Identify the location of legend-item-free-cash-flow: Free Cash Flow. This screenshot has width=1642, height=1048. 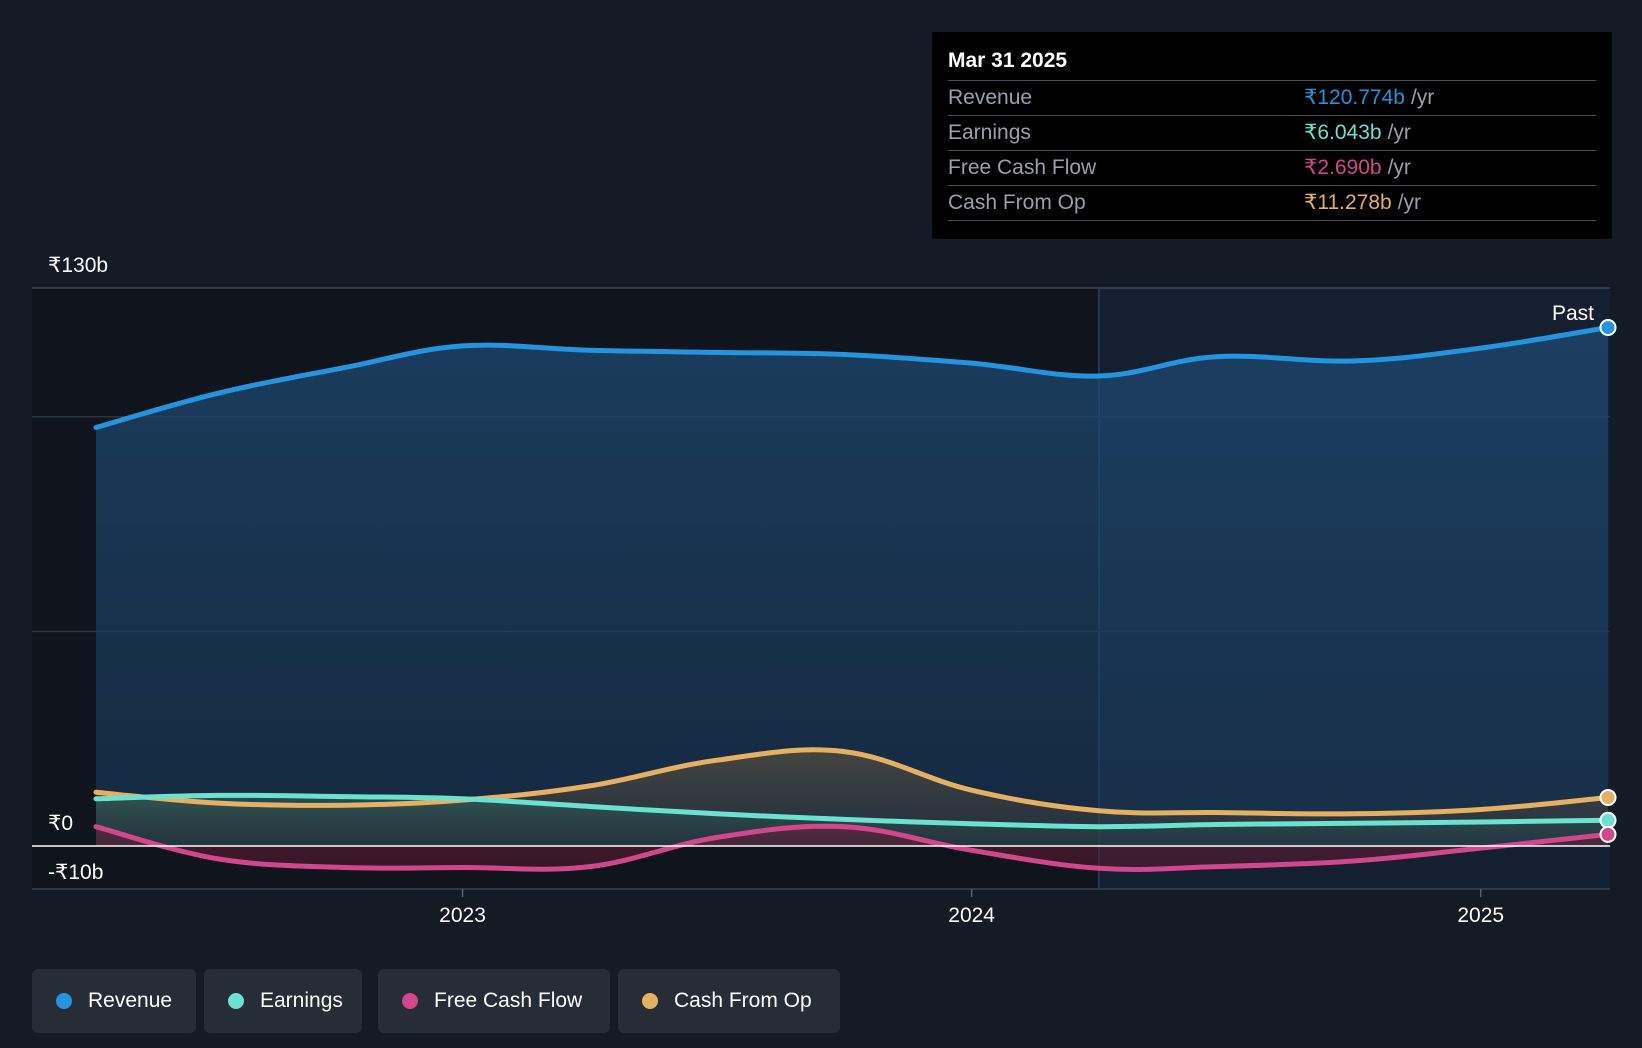
(494, 1001).